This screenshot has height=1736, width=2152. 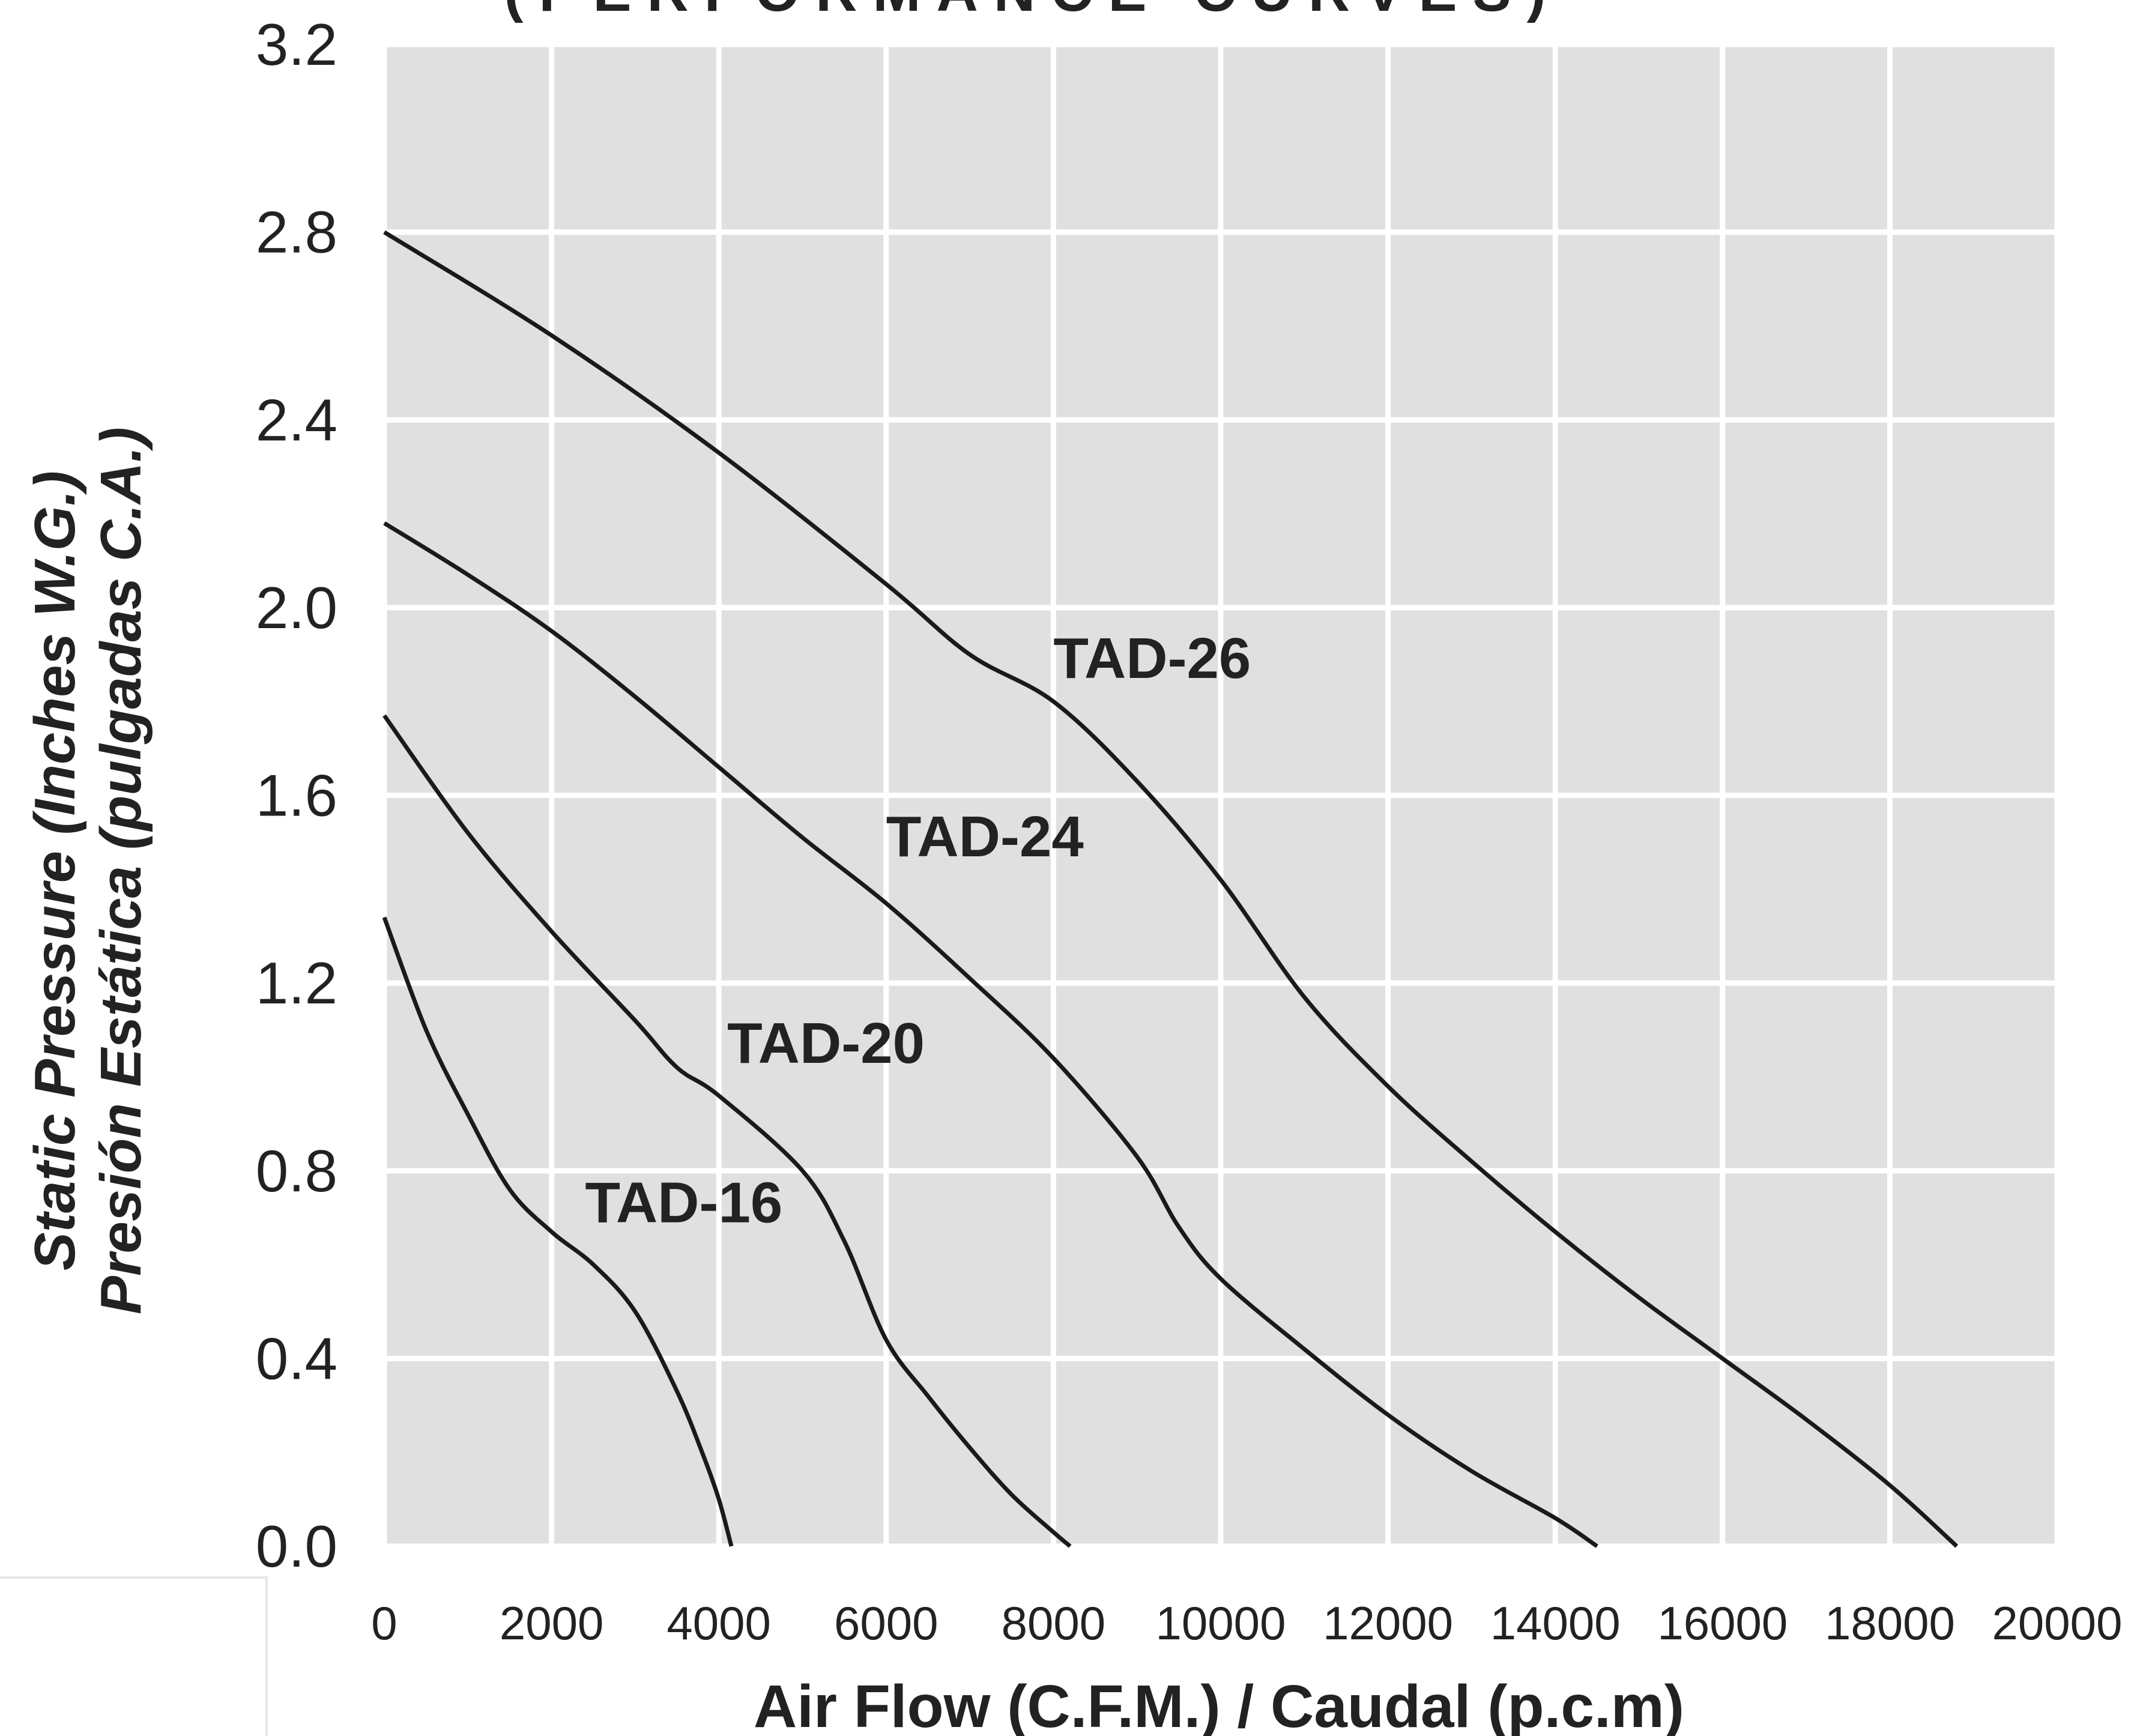 What do you see at coordinates (1221, 1624) in the screenshot?
I see `x-tick-label: 10000` at bounding box center [1221, 1624].